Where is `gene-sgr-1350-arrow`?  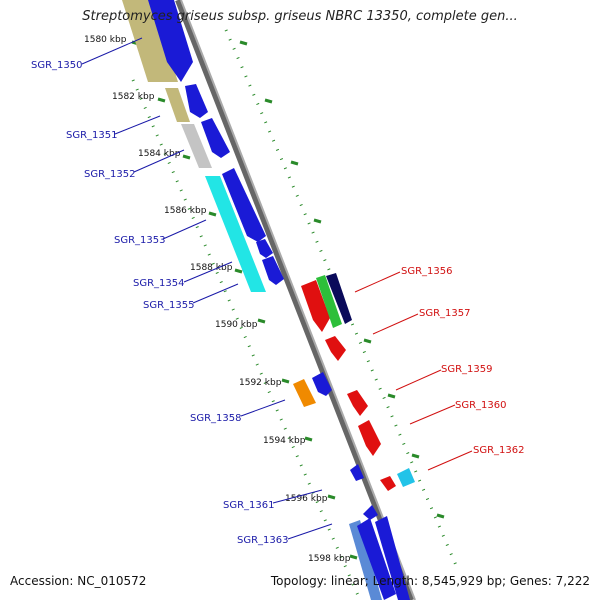 gene-sgr-1350-arrow is located at coordinates (170, 41).